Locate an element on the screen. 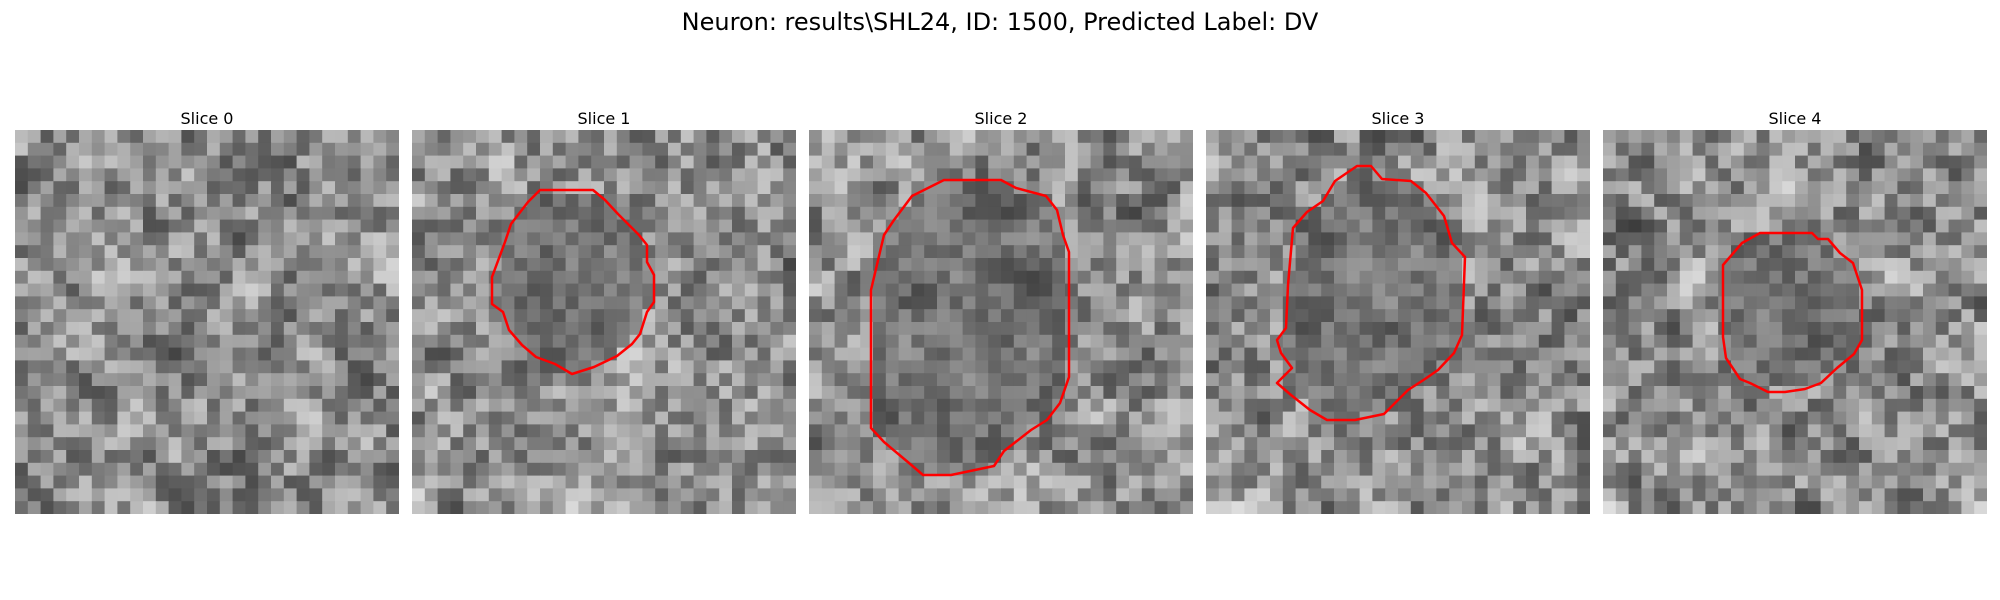  slice-panel-3: Slice 3 is located at coordinates (1398, 311).